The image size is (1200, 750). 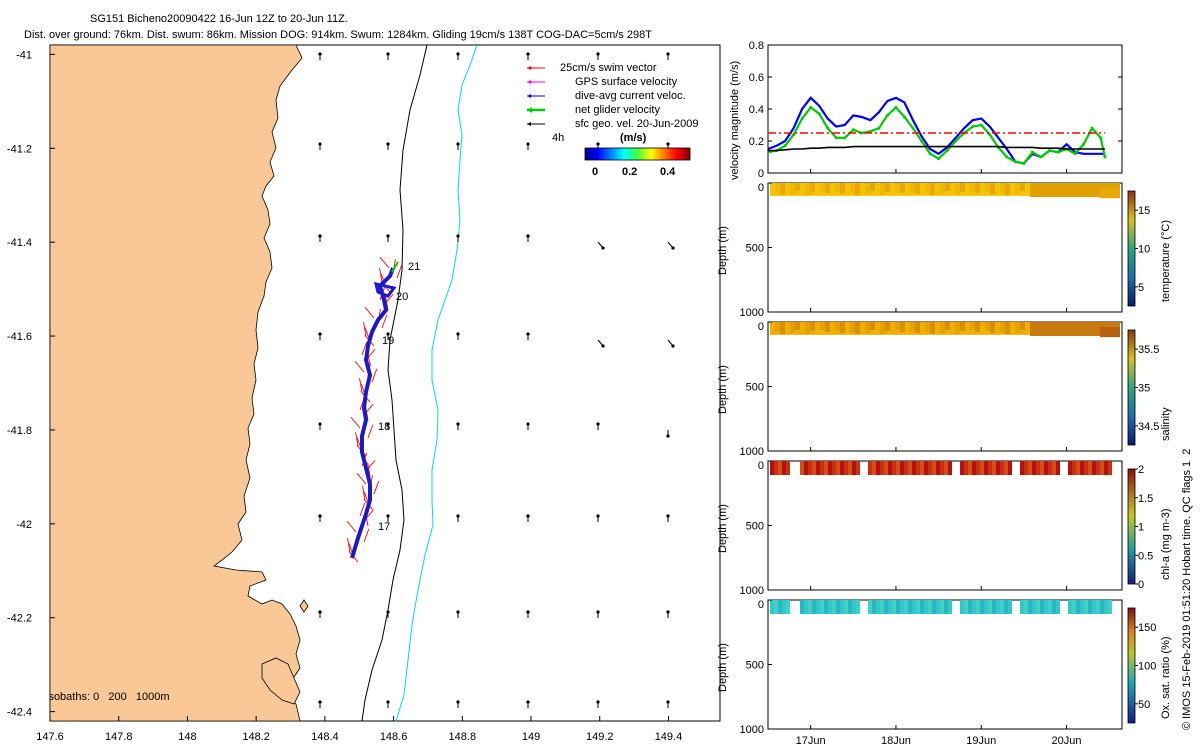 What do you see at coordinates (19, 149) in the screenshot?
I see `map-ytick-label: -41.2` at bounding box center [19, 149].